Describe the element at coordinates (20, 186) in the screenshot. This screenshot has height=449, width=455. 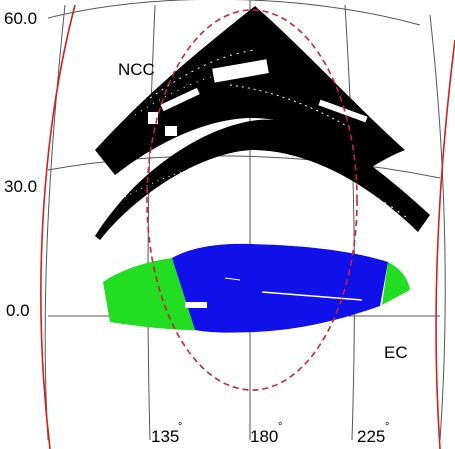
I see `dec-label-30: 30.0` at that location.